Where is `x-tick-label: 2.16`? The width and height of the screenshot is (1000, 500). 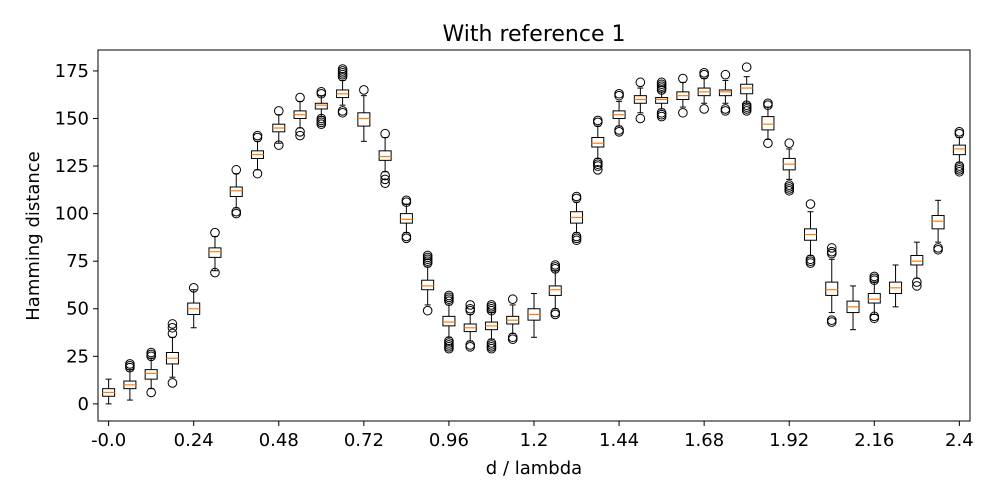
x-tick-label: 2.16 is located at coordinates (874, 440).